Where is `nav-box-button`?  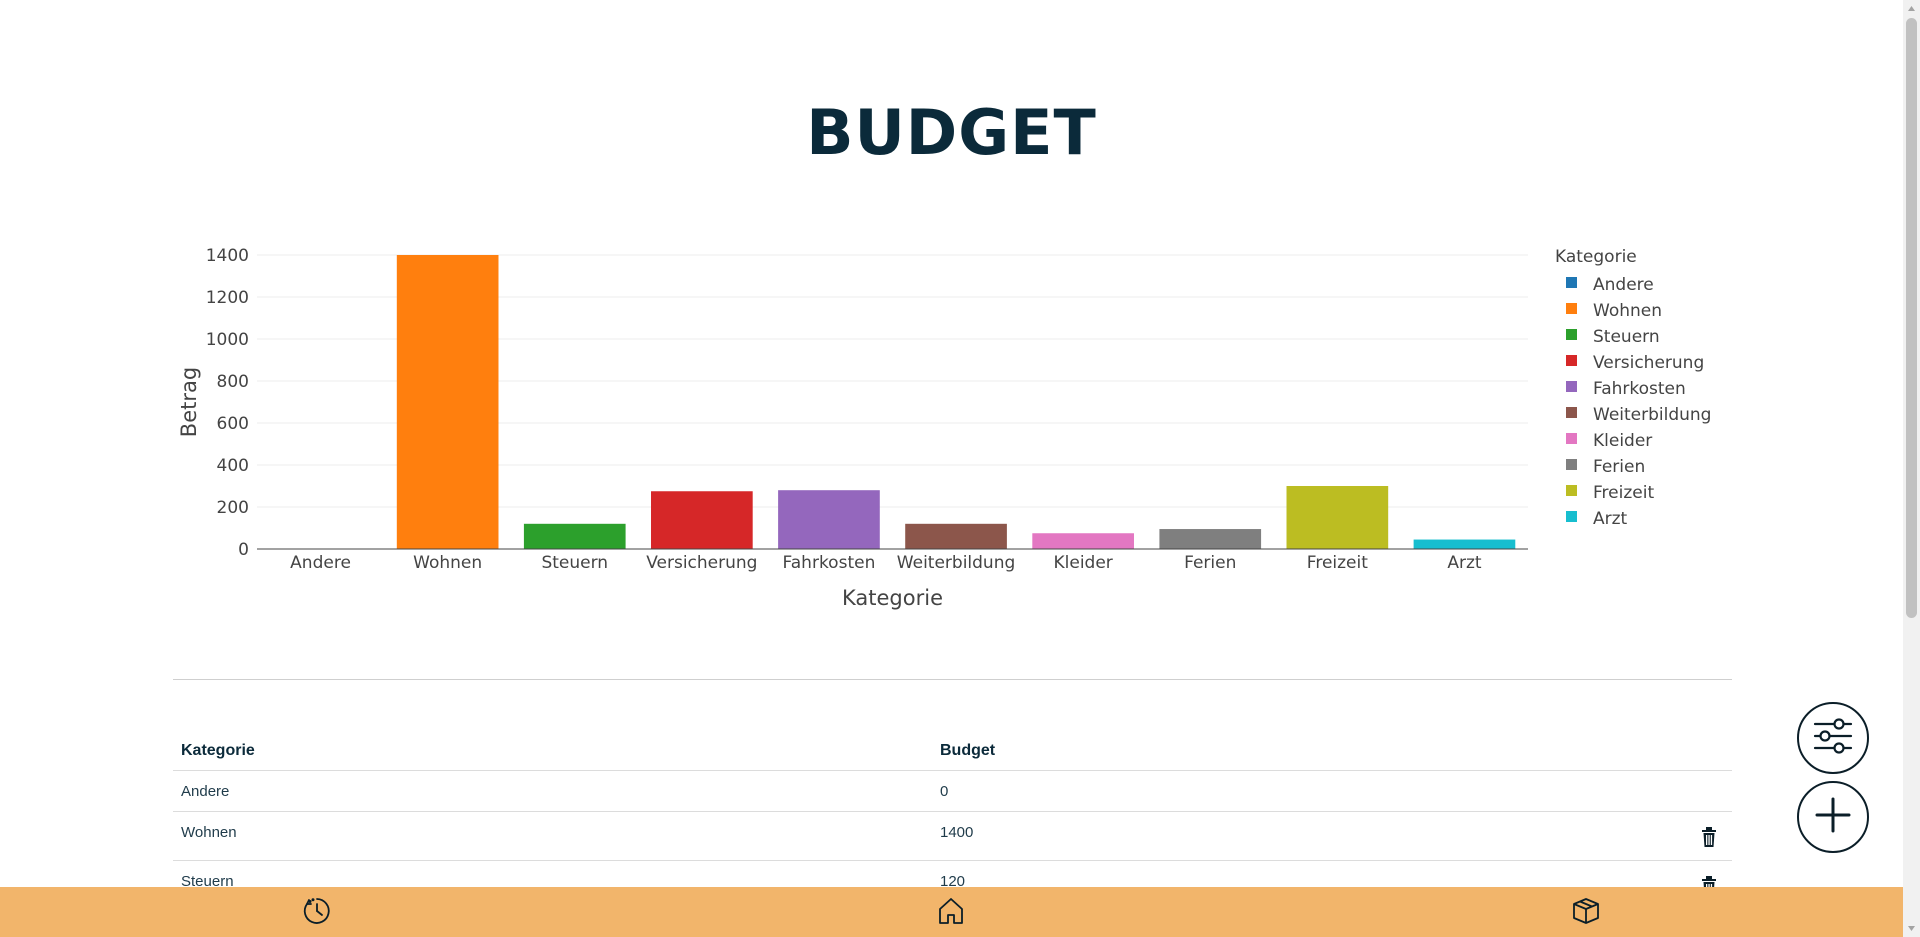 nav-box-button is located at coordinates (1586, 913).